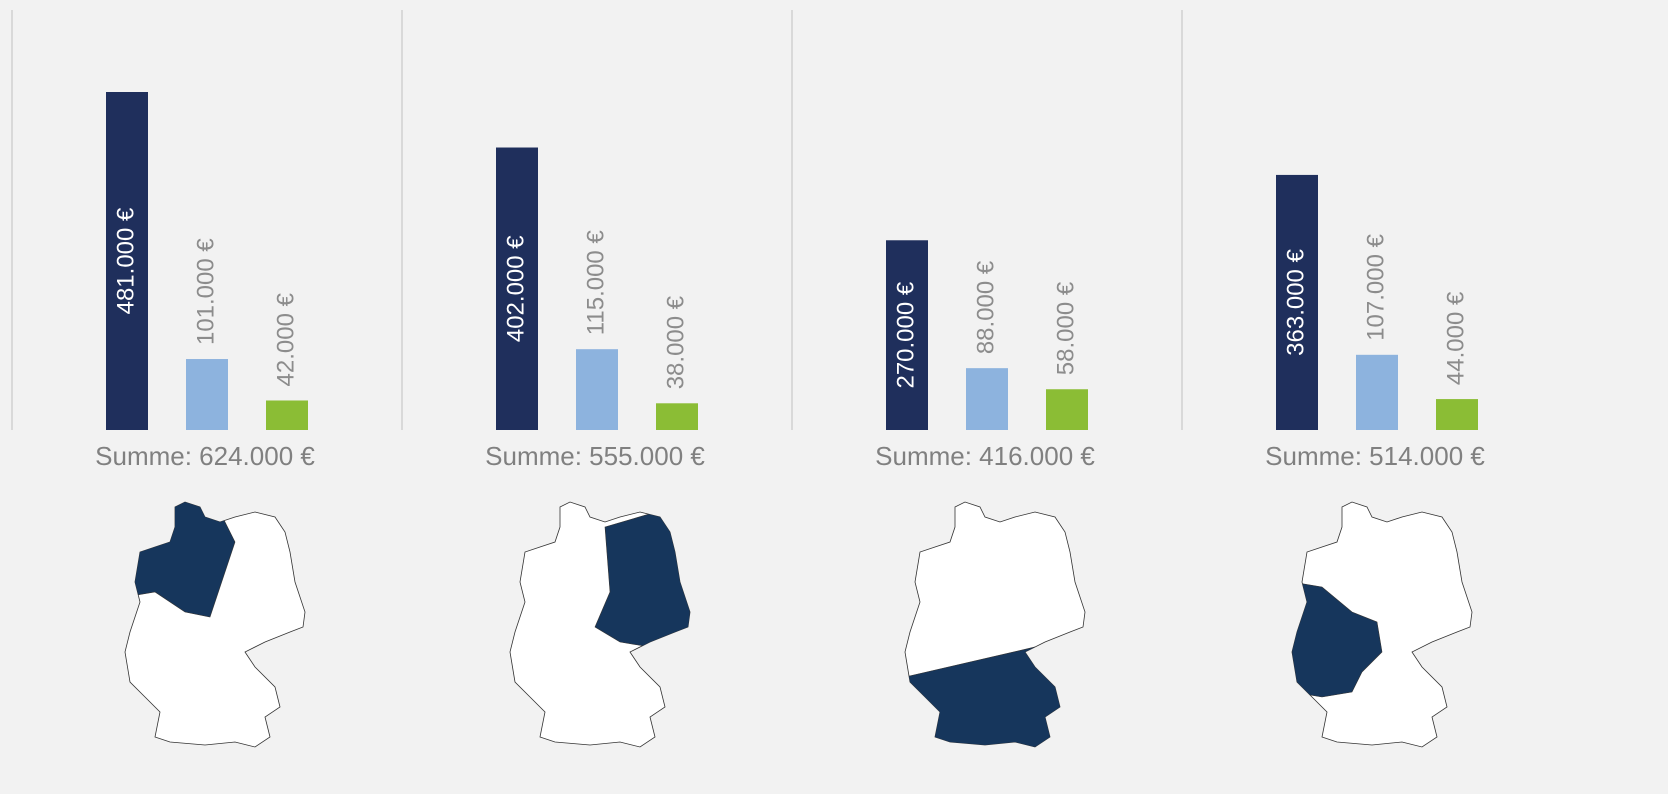 Image resolution: width=1668 pixels, height=794 pixels. What do you see at coordinates (595, 283) in the screenshot?
I see `value-label: 115.000 €` at bounding box center [595, 283].